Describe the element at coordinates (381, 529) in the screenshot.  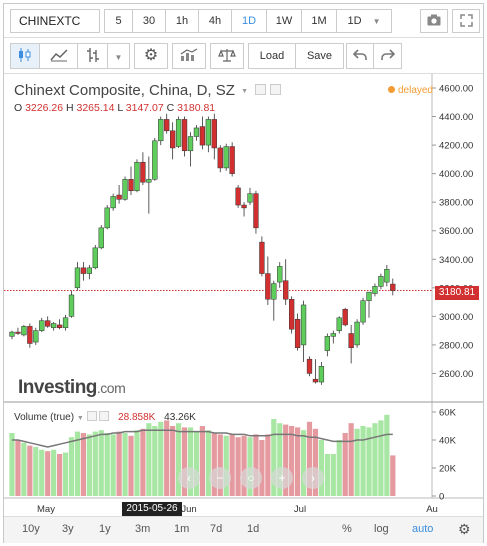
I see `log-scale-toggle: log` at that location.